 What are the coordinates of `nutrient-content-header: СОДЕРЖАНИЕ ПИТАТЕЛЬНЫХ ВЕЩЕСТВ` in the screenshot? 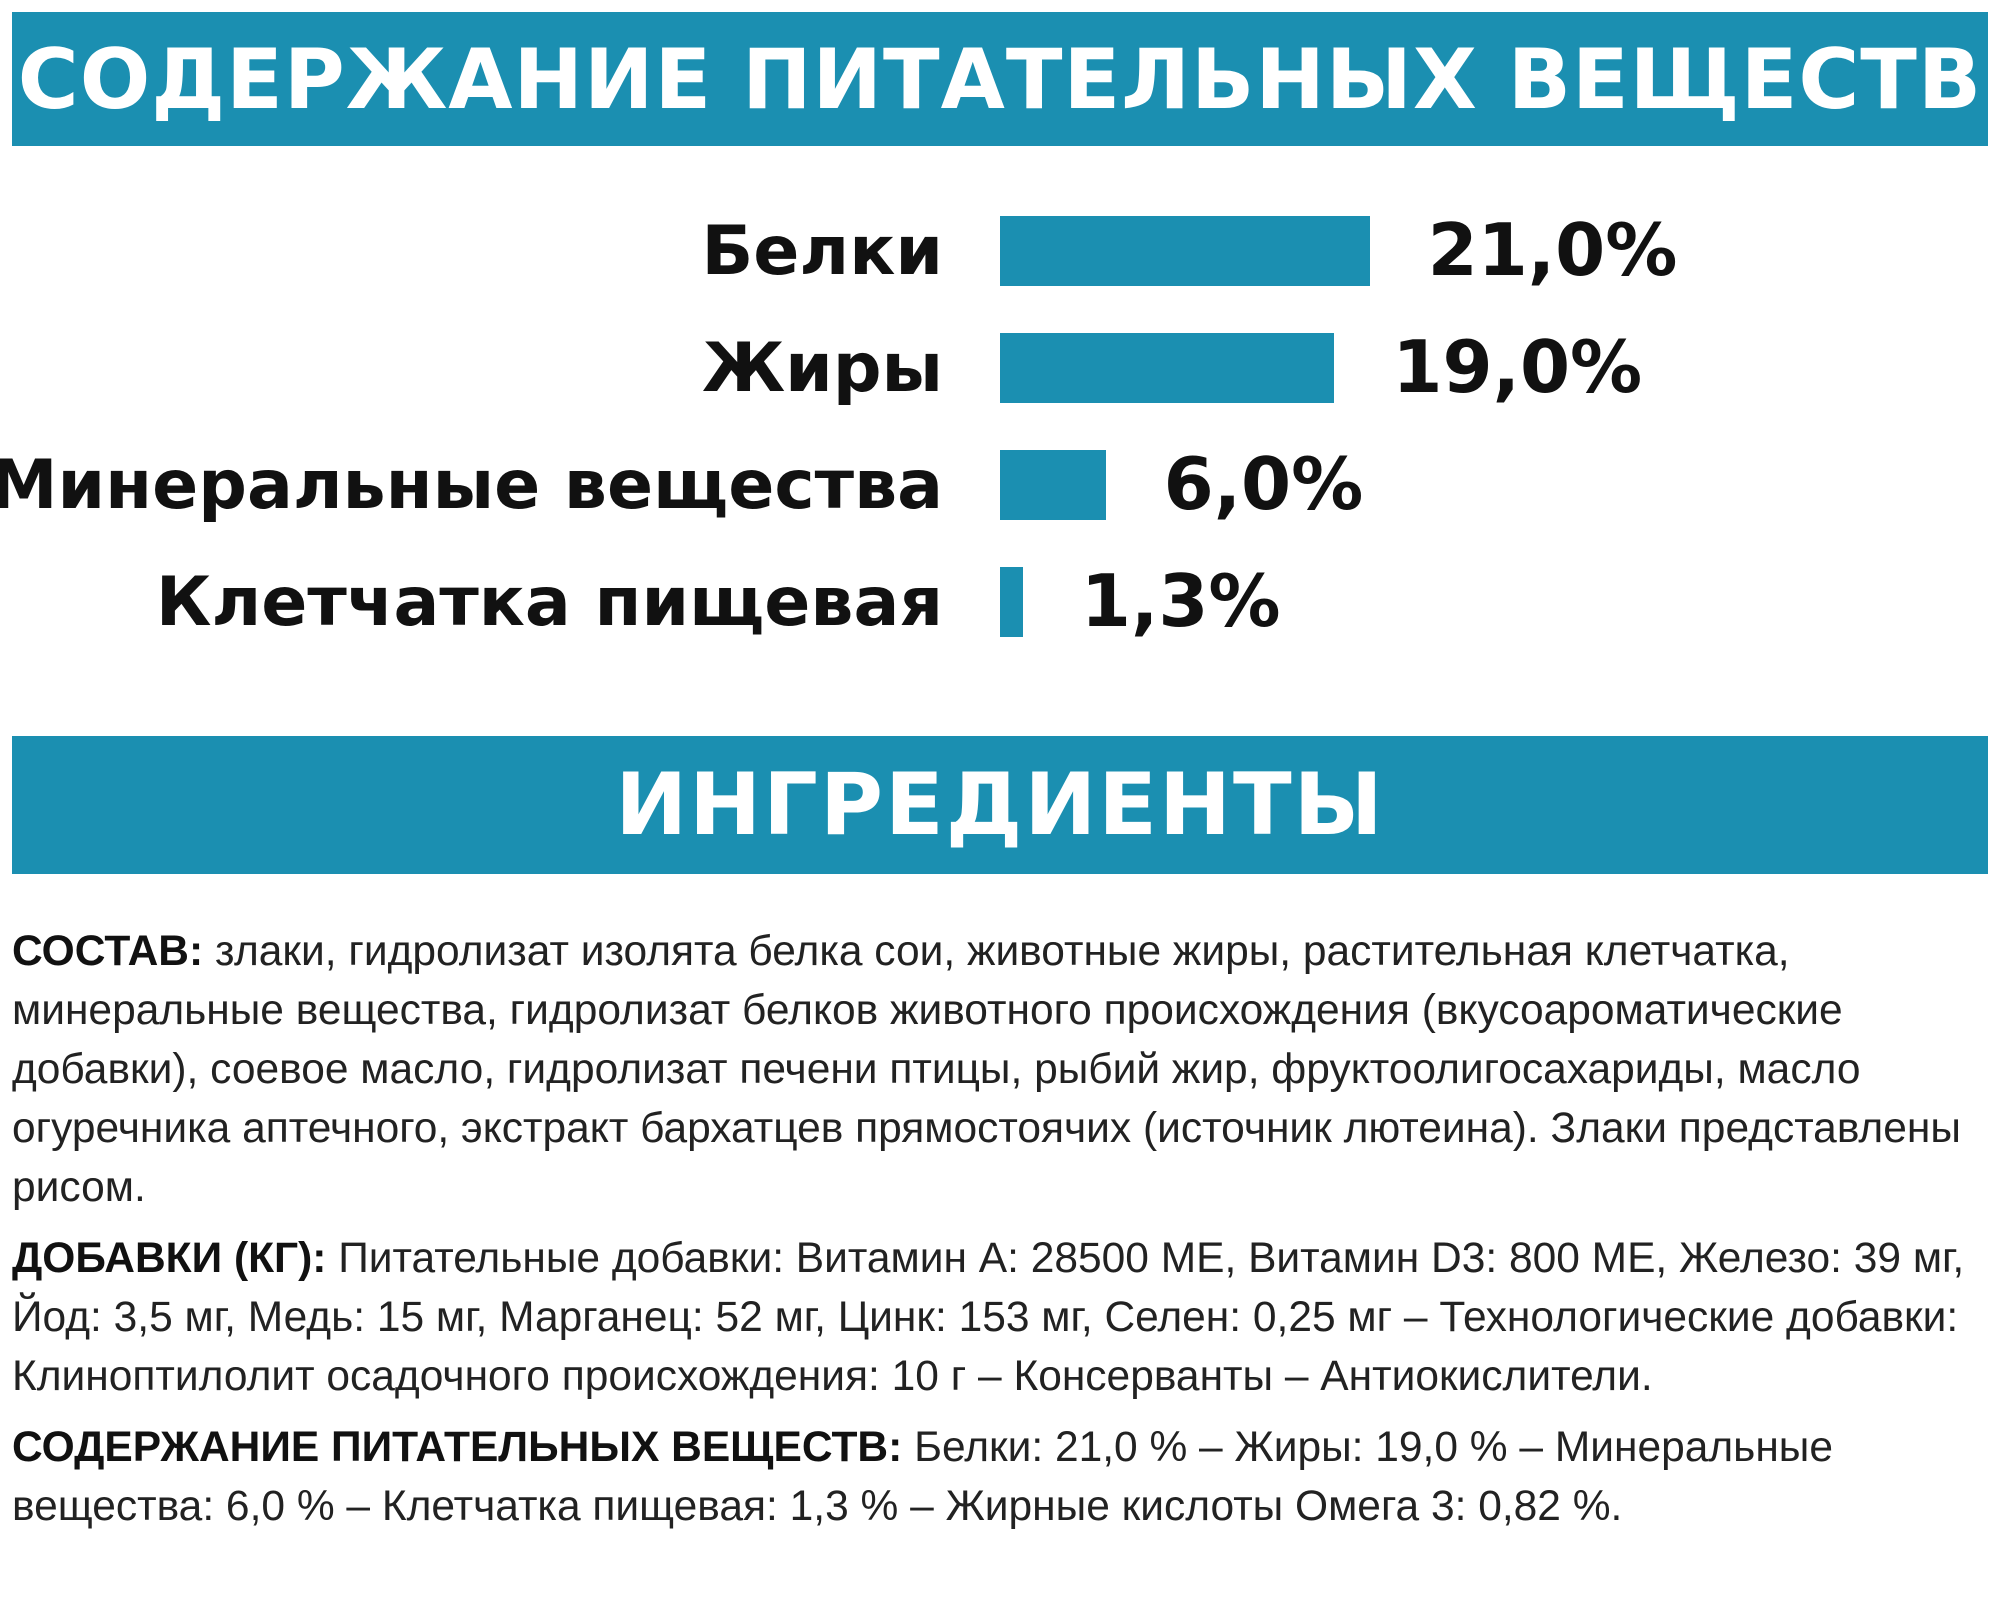 It's located at (1000, 79).